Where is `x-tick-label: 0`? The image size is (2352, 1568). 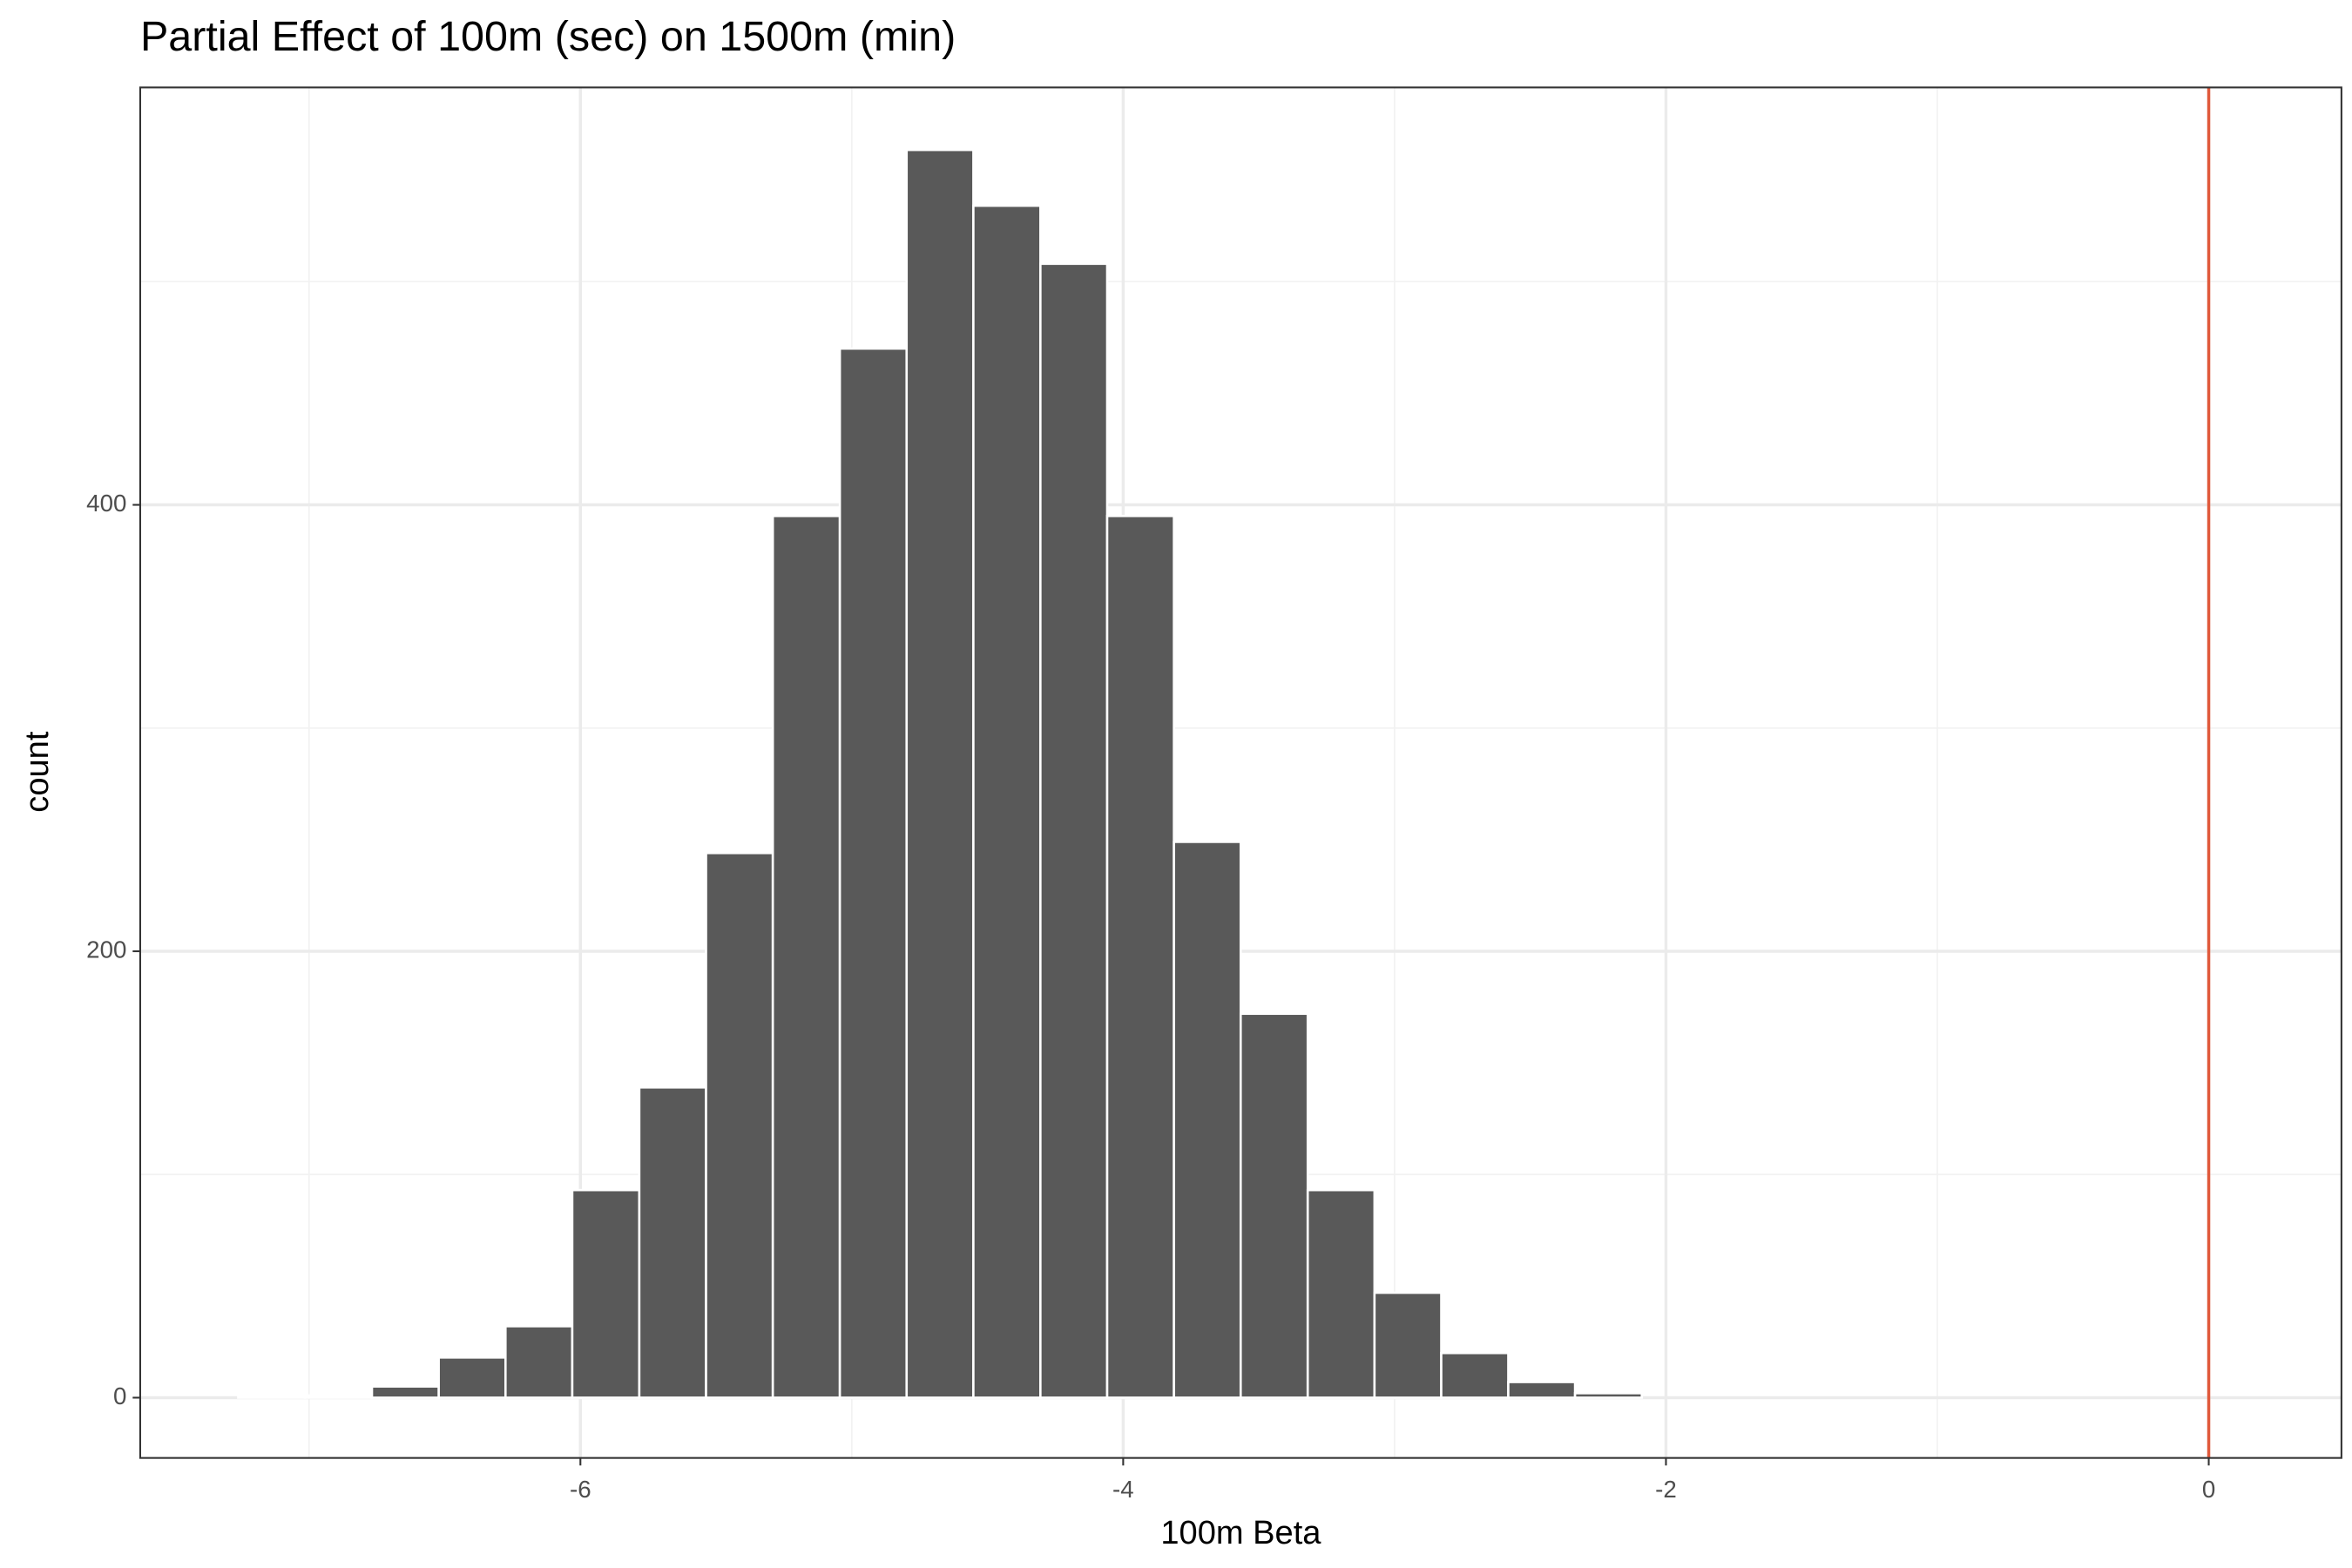 x-tick-label: 0 is located at coordinates (2208, 1489).